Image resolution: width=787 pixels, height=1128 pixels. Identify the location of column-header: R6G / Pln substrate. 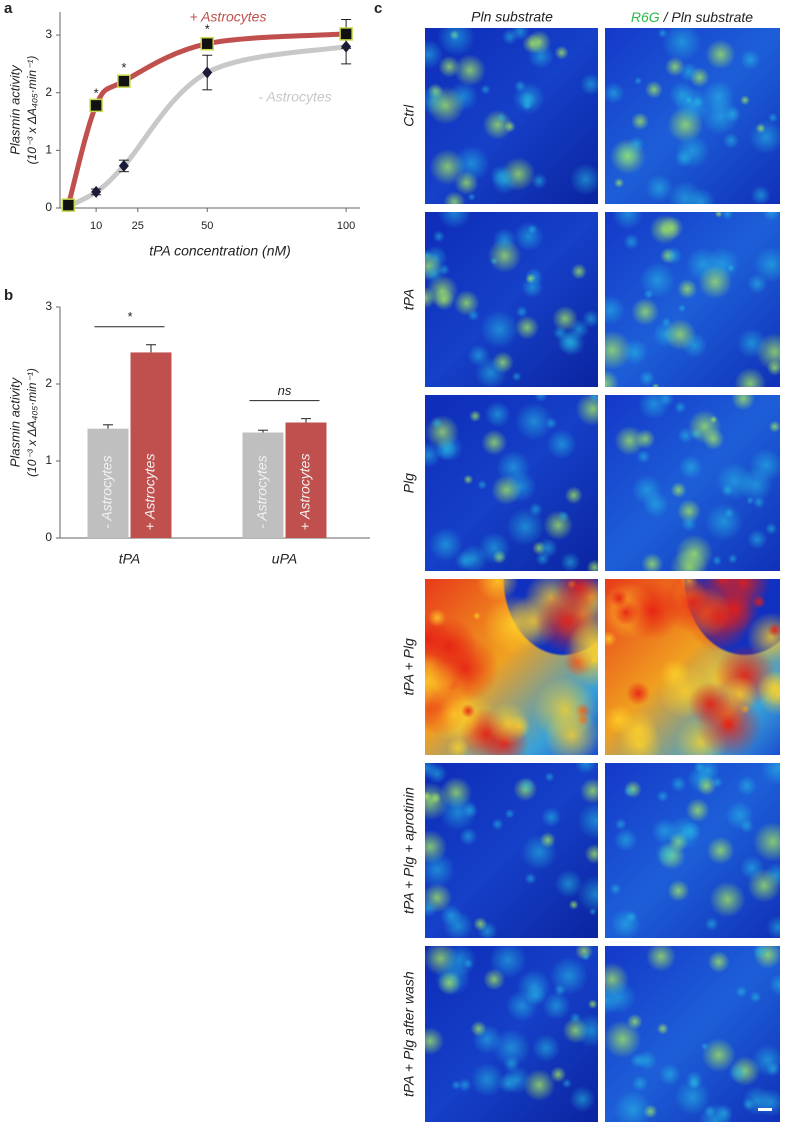
(692, 17).